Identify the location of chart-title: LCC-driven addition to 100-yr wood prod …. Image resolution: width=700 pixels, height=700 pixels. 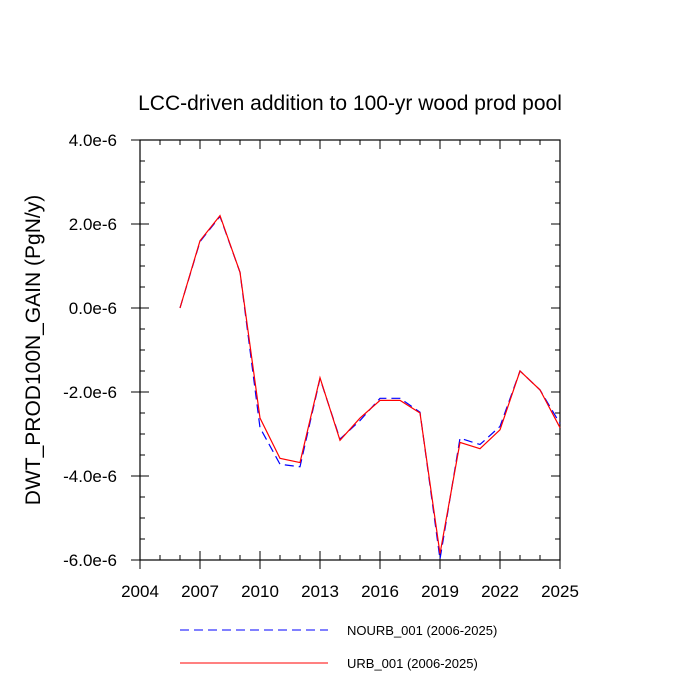
(350, 103).